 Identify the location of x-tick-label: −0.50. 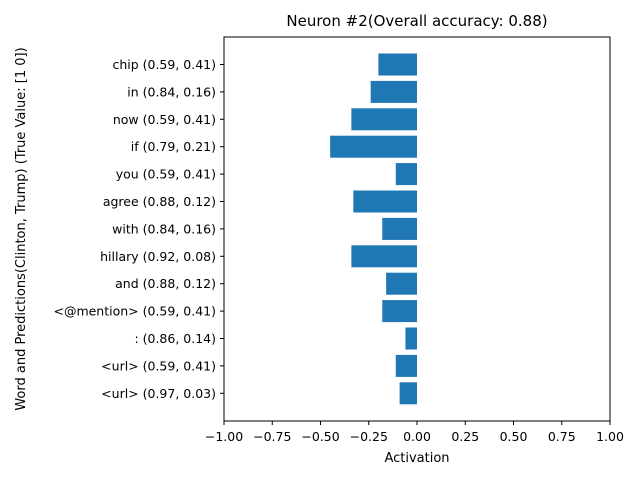
(320, 436).